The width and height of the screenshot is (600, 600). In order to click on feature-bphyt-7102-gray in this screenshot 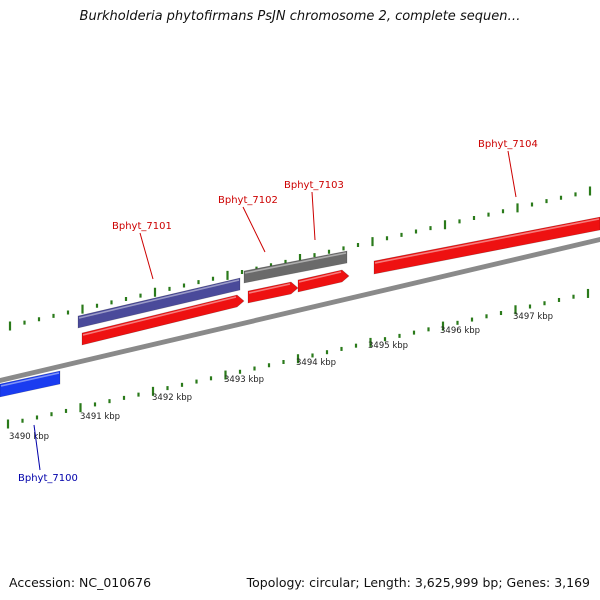, I will do `click(295, 267)`.